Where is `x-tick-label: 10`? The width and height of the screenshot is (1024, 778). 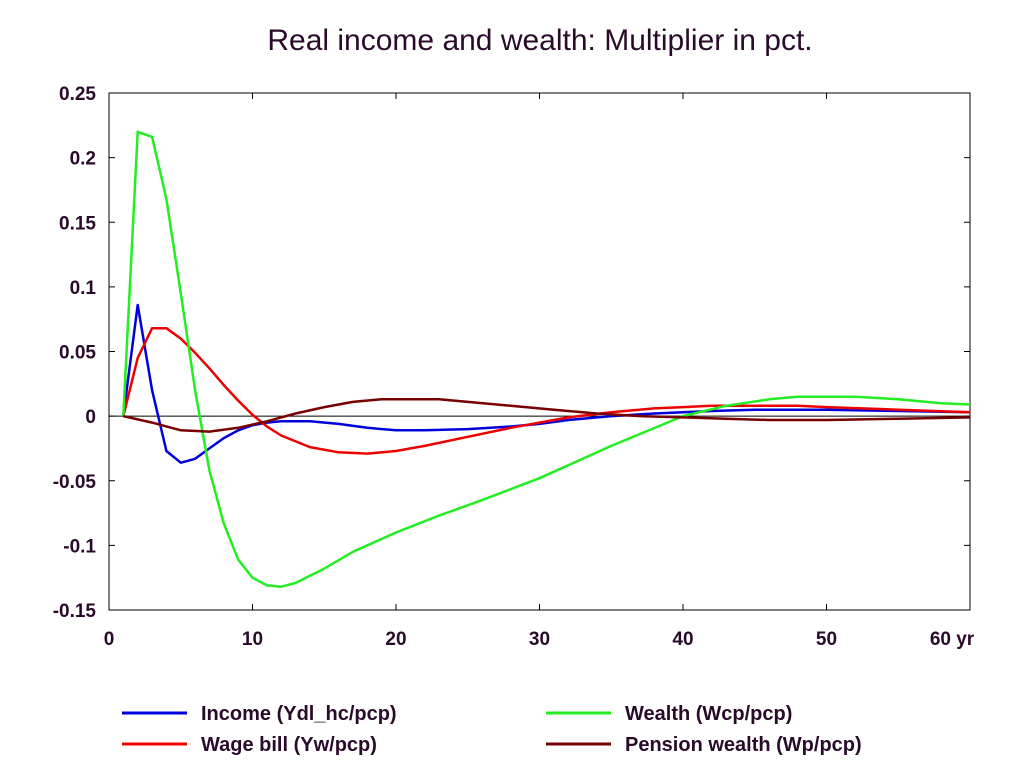
x-tick-label: 10 is located at coordinates (252, 639).